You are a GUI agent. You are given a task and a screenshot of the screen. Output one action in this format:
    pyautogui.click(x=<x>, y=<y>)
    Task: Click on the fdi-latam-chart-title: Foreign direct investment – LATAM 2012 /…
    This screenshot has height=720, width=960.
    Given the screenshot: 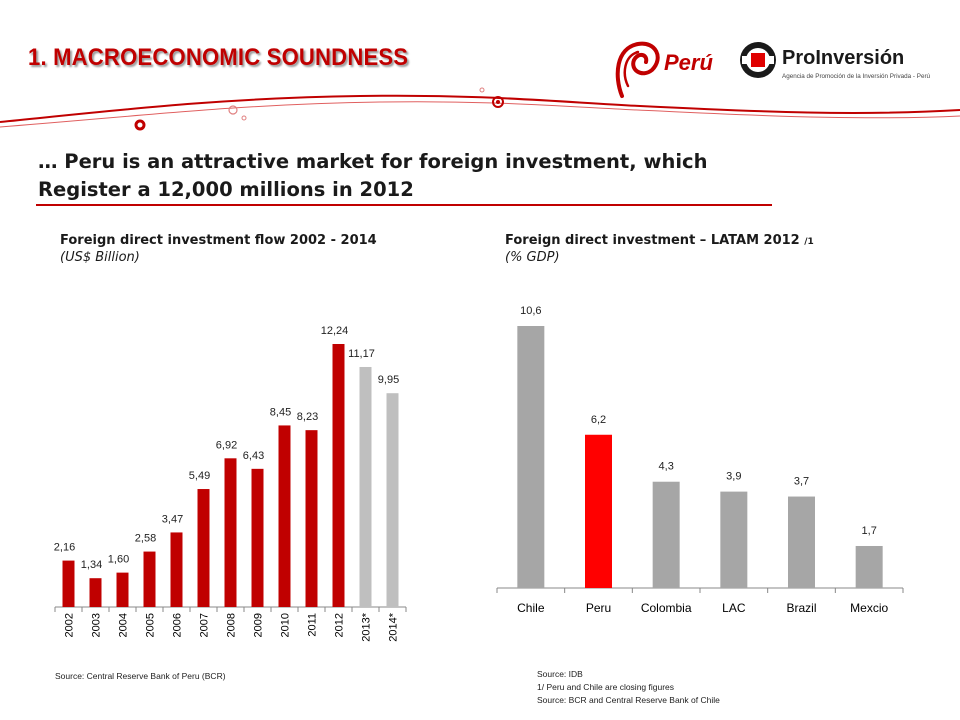 What is the action you would take?
    pyautogui.click(x=659, y=240)
    